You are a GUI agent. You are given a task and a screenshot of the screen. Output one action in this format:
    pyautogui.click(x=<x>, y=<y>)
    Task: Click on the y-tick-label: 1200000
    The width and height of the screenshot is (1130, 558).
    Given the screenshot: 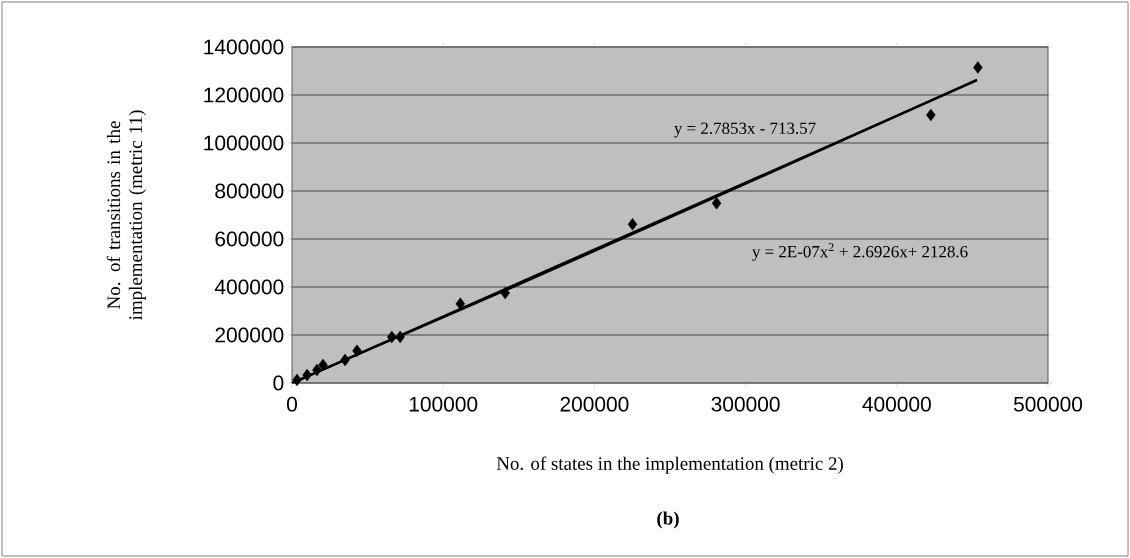 What is the action you would take?
    pyautogui.click(x=244, y=95)
    